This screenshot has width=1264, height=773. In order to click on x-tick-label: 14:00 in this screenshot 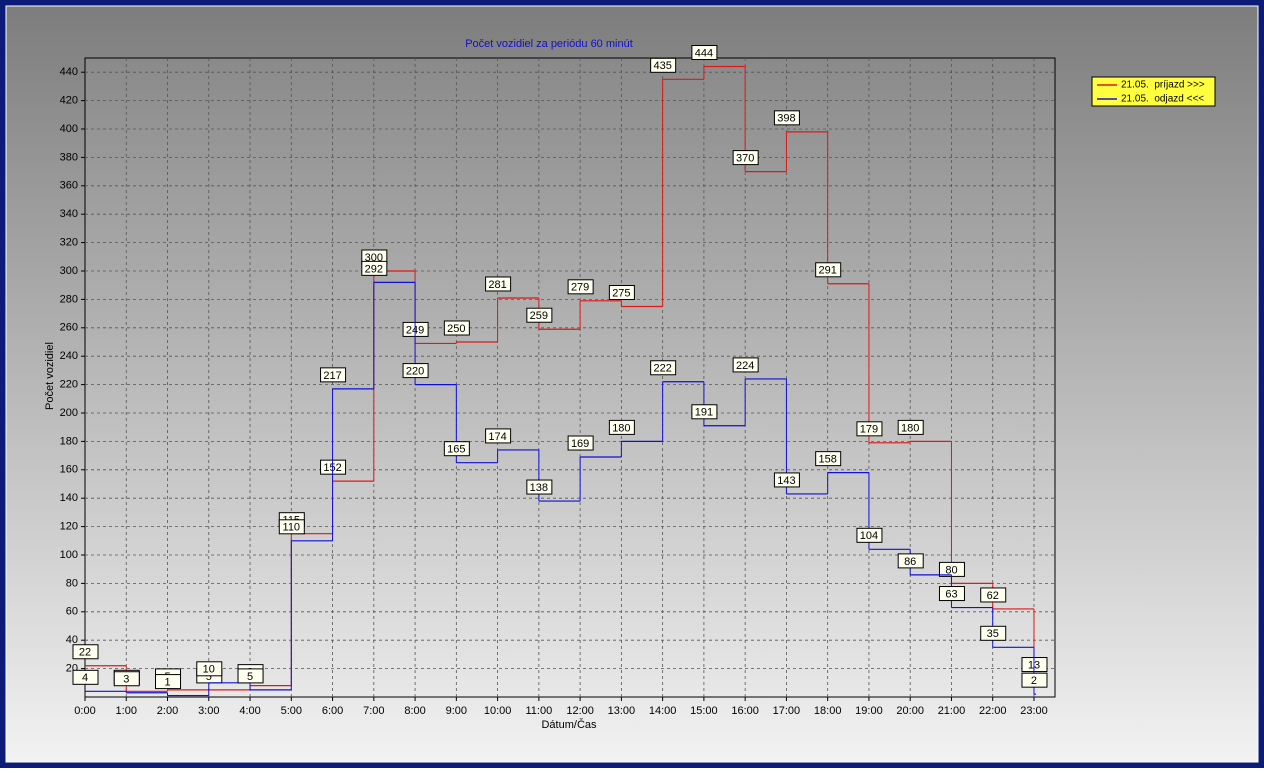, I will do `click(663, 711)`.